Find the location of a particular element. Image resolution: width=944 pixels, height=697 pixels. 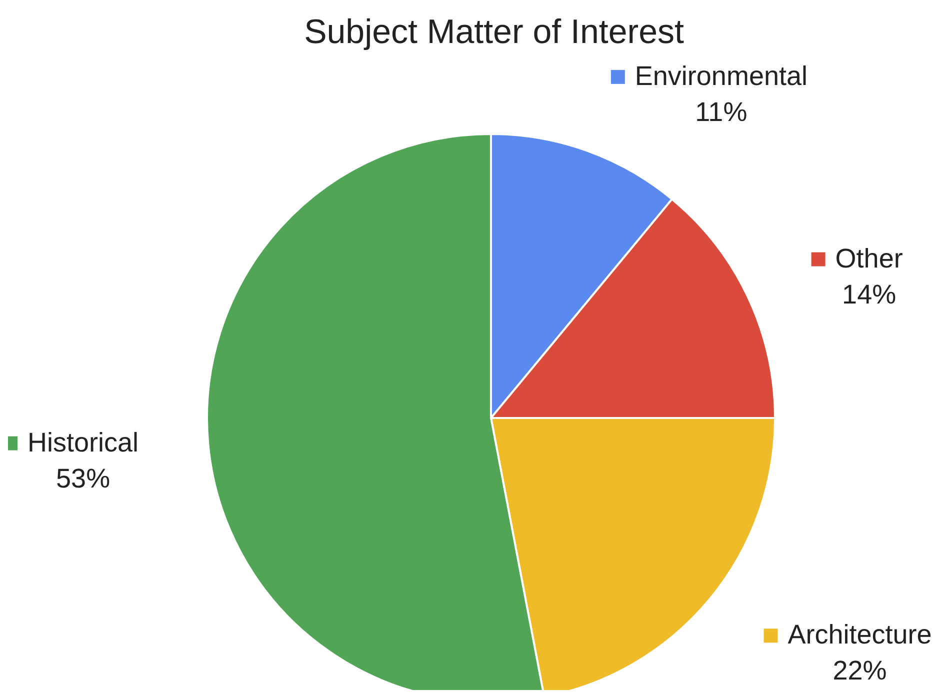

data-label: 22% is located at coordinates (859, 671).